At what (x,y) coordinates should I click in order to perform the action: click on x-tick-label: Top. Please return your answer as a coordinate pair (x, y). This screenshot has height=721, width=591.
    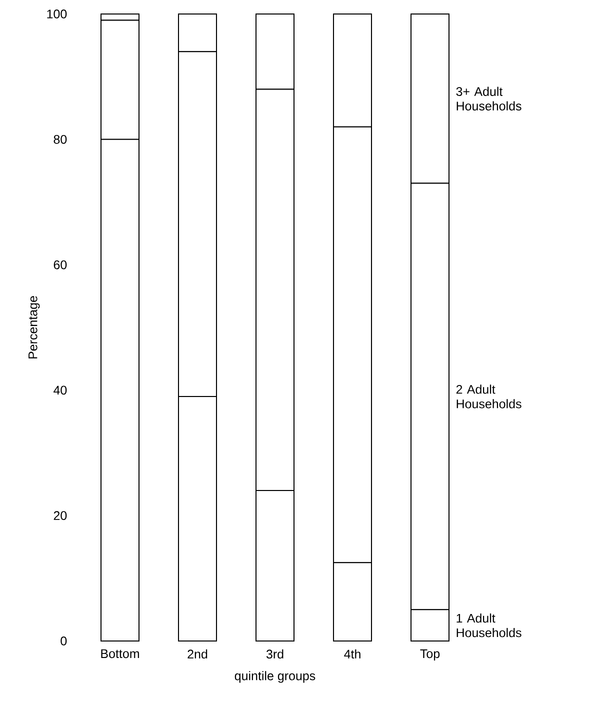
    Looking at the image, I should click on (430, 655).